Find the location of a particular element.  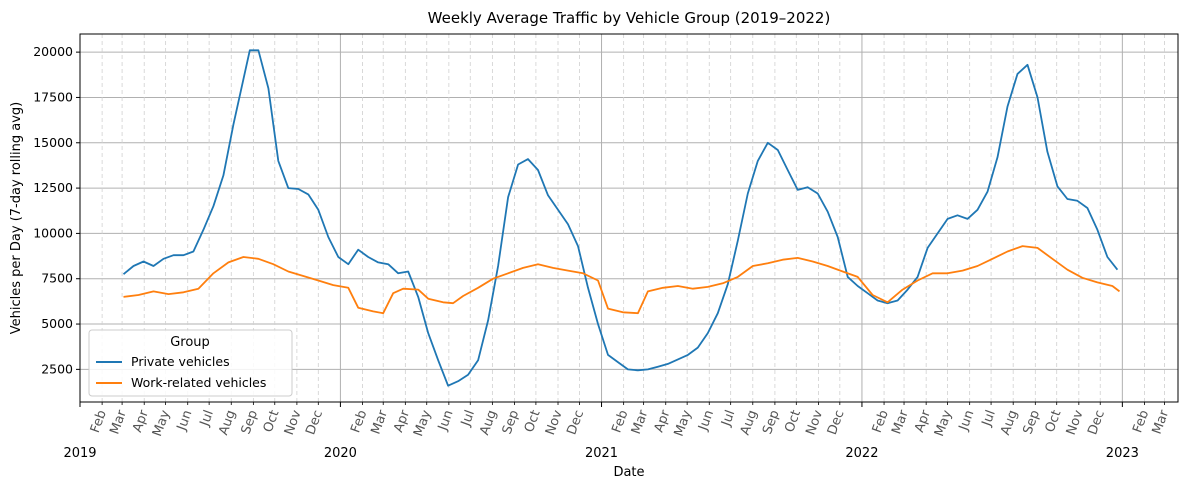

y-tick-label: 2500 is located at coordinates (57, 368).